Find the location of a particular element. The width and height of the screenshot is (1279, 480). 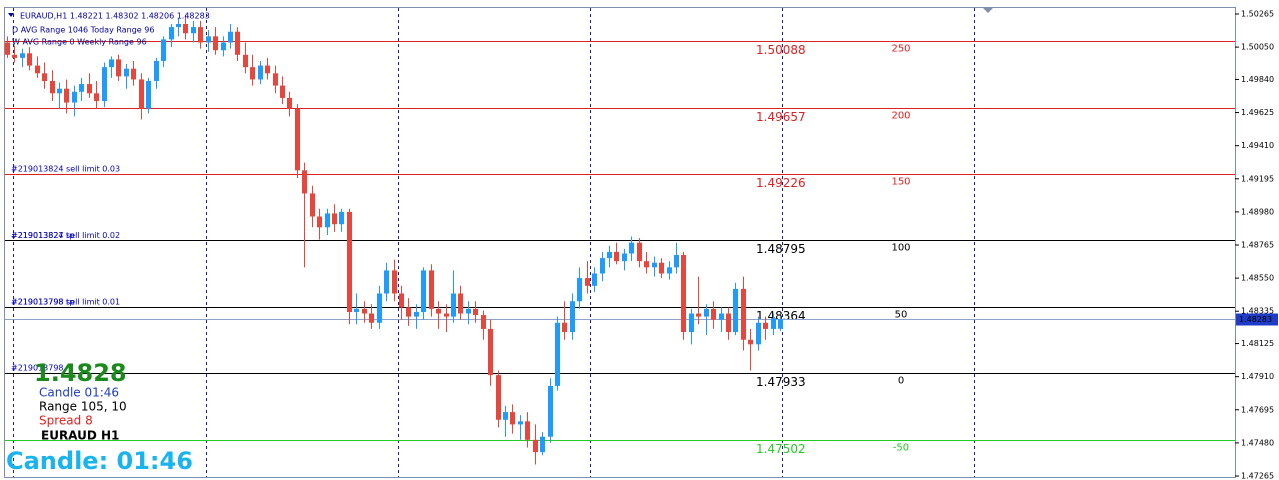

level-price: 1.48795 is located at coordinates (781, 249).